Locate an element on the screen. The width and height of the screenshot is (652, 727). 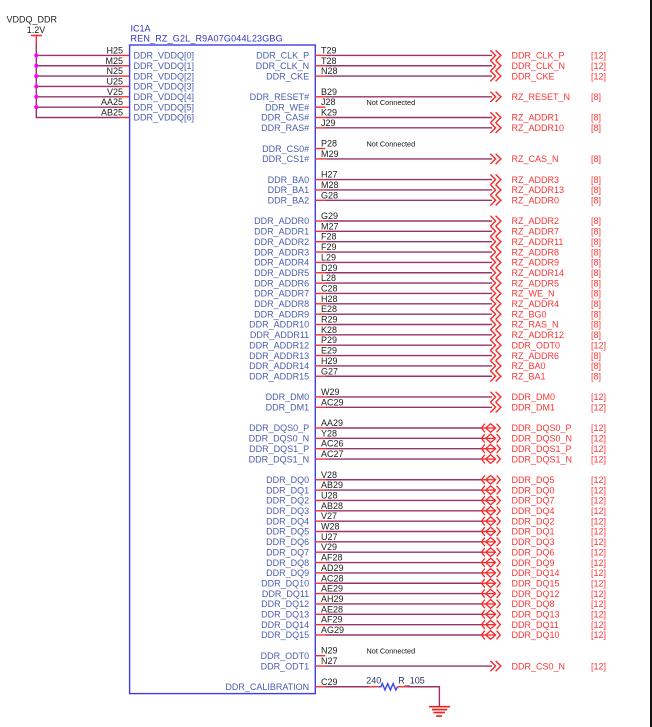
svg-text: DDR_BA0 is located at coordinates (289, 180).